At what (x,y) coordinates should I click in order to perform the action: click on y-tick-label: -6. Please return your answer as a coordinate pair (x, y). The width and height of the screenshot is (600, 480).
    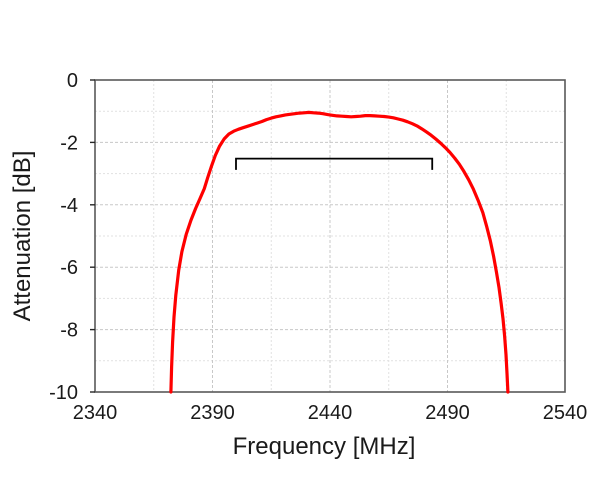
    Looking at the image, I should click on (69, 268).